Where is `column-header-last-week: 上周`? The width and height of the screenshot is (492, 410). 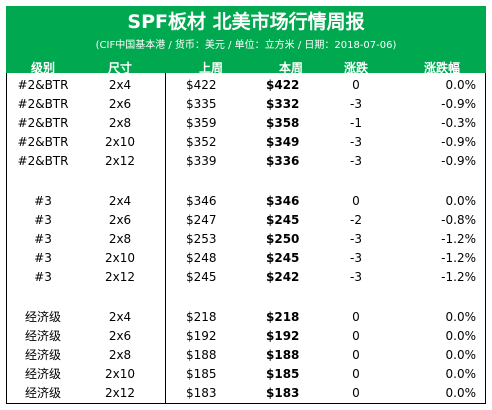
column-header-last-week: 上周 is located at coordinates (210, 68).